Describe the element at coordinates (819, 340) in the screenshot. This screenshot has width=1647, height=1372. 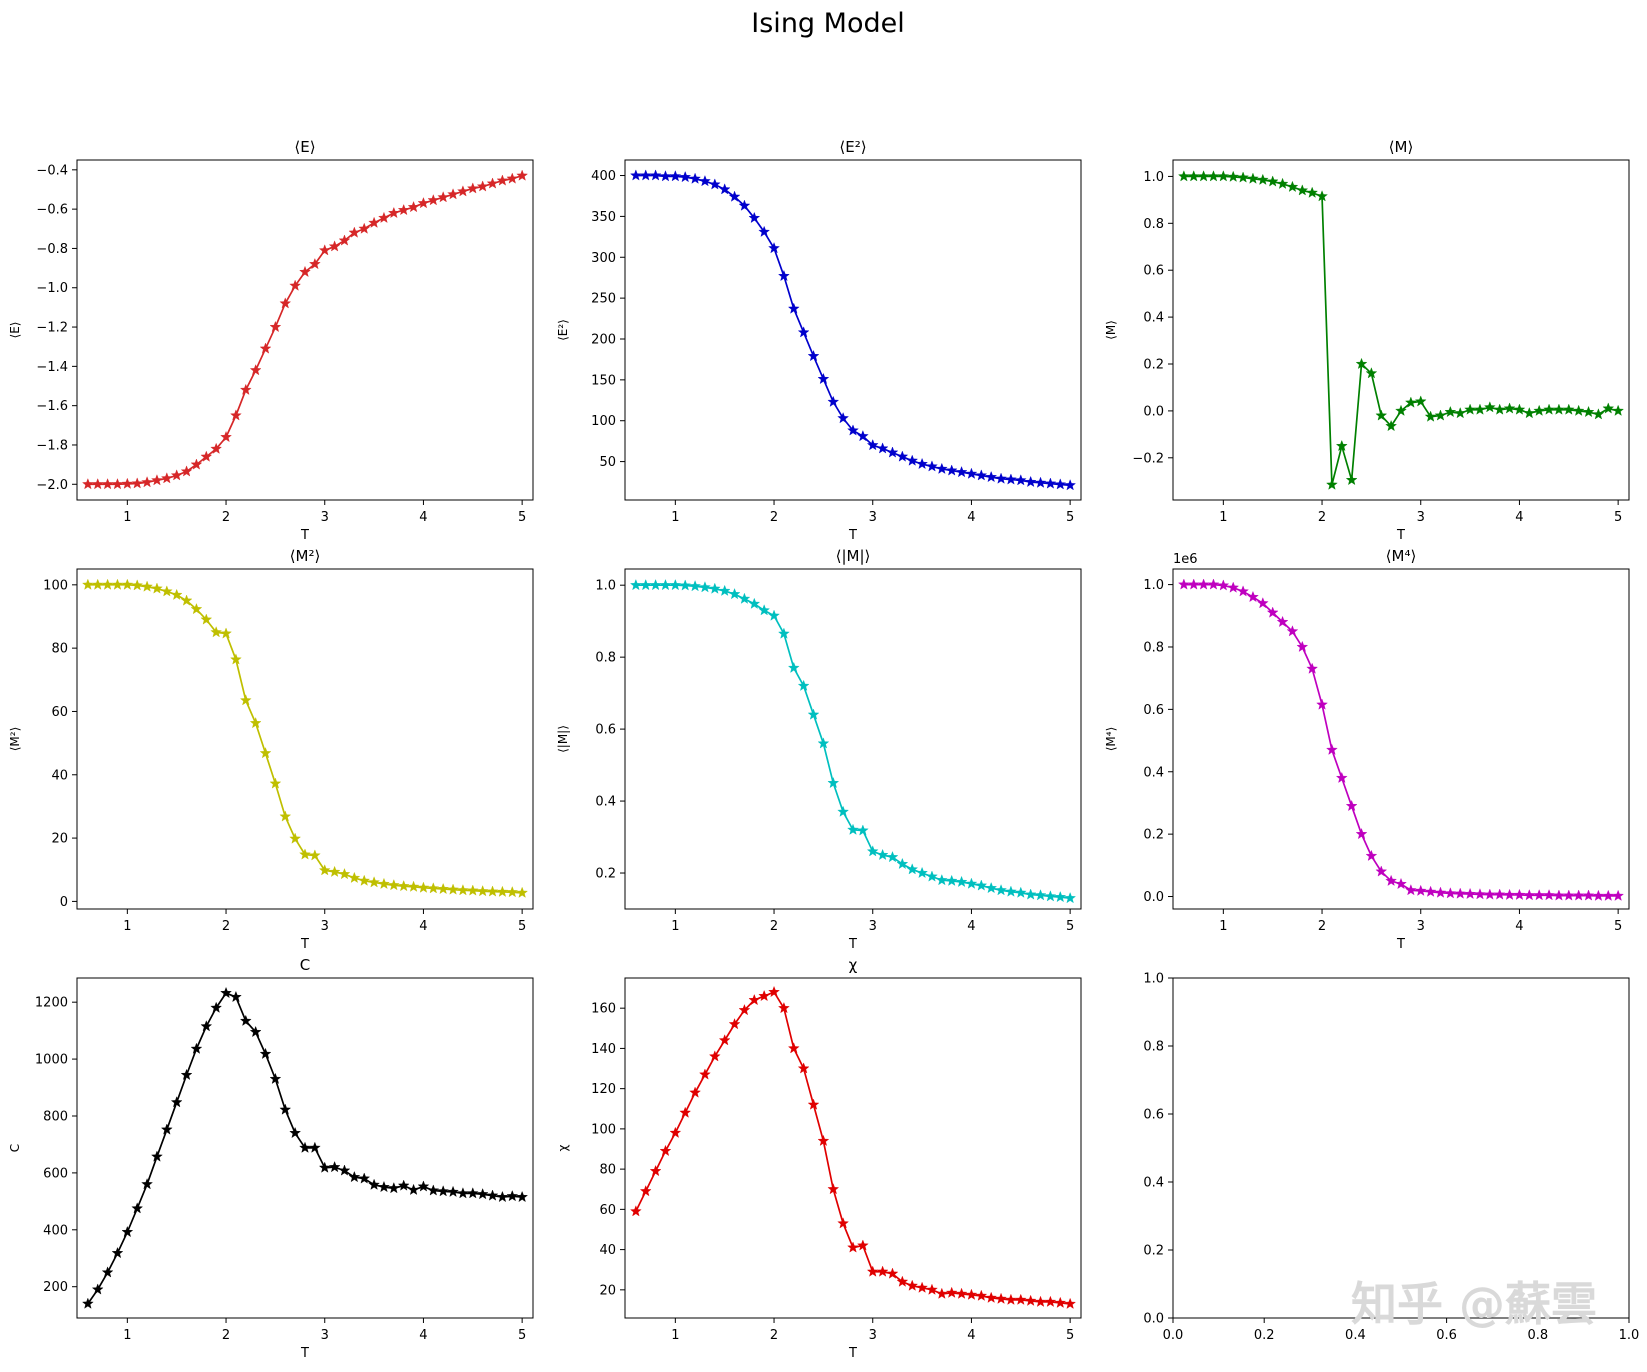
I see `chart-E2: 1 2 3 4 5 50 100 150 200 250 300 350 400 ⟨E²⟩ T ⟨E²⟩` at that location.